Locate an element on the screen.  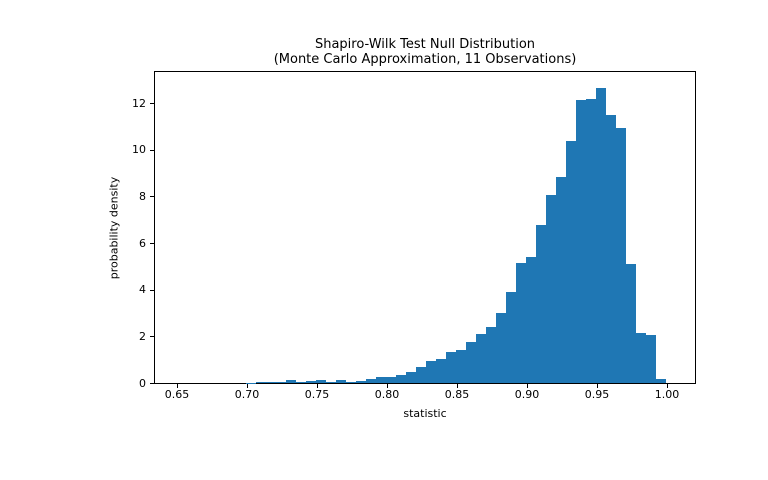
y-tick-label: 2 is located at coordinates (142, 336).